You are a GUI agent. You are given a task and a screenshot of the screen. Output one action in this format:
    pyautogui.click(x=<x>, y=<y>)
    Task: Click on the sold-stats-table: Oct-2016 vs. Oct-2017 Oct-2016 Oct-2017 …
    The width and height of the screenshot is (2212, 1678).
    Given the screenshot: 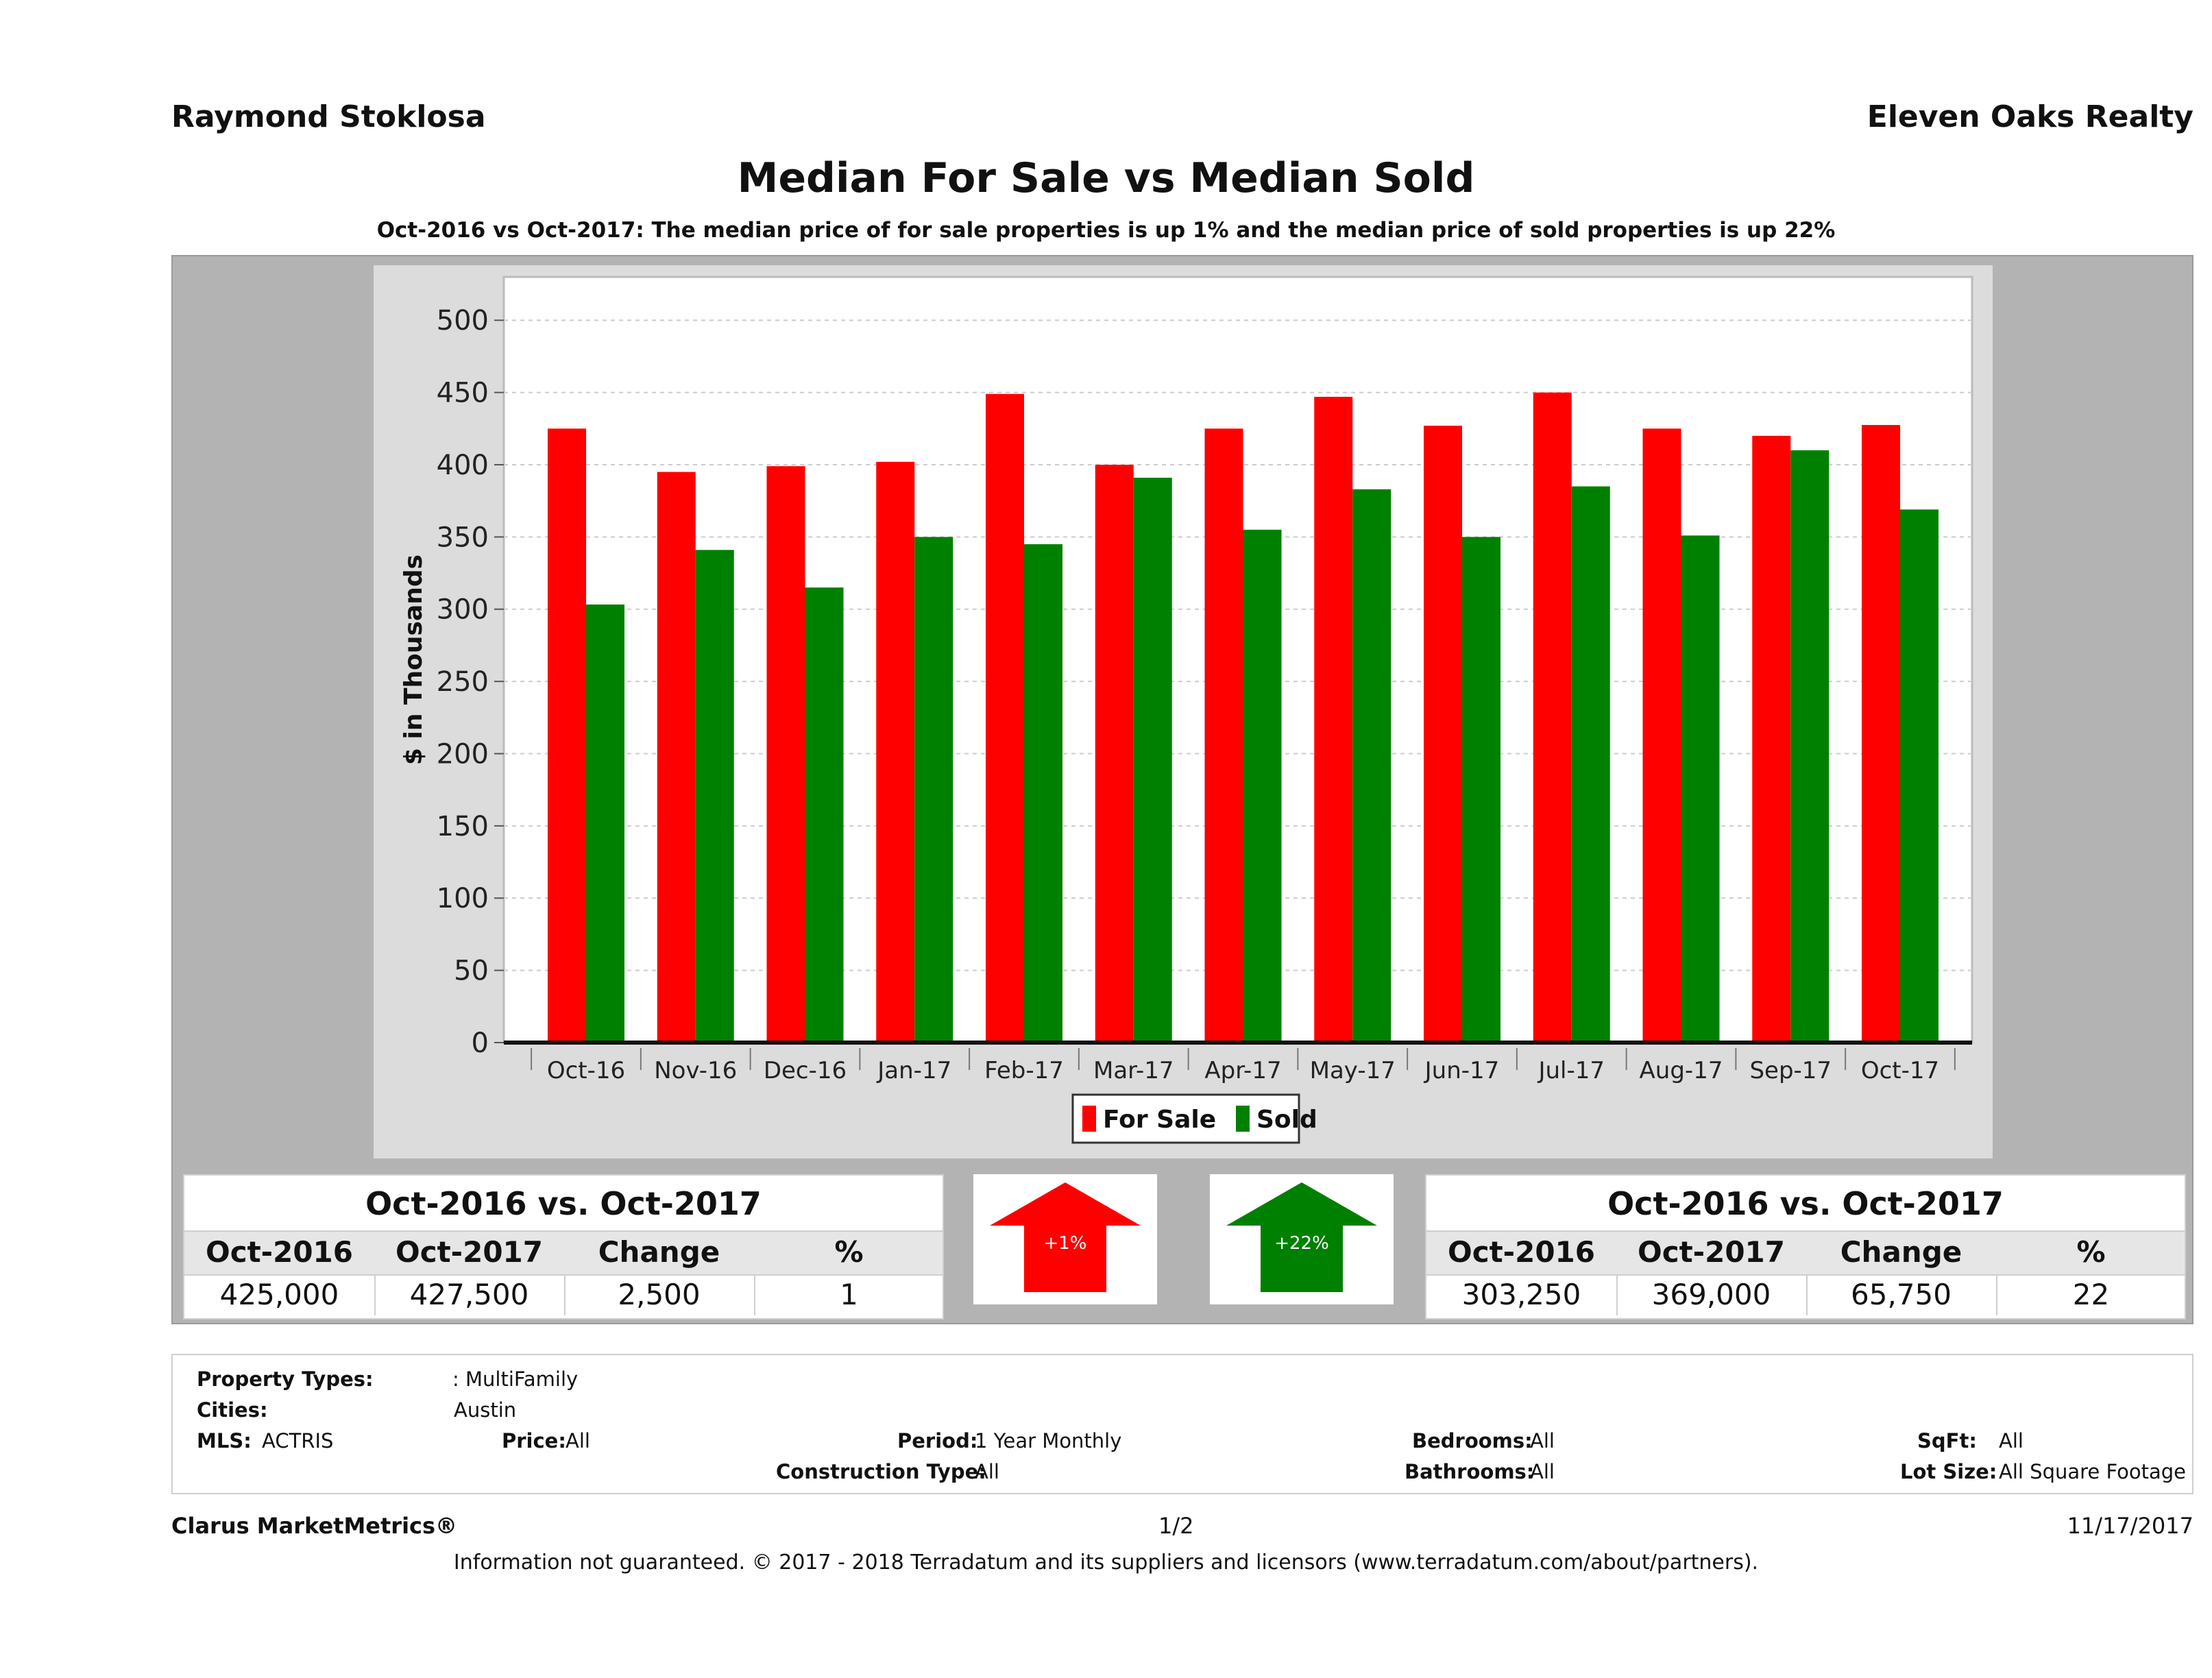 What is the action you would take?
    pyautogui.click(x=1805, y=1247)
    